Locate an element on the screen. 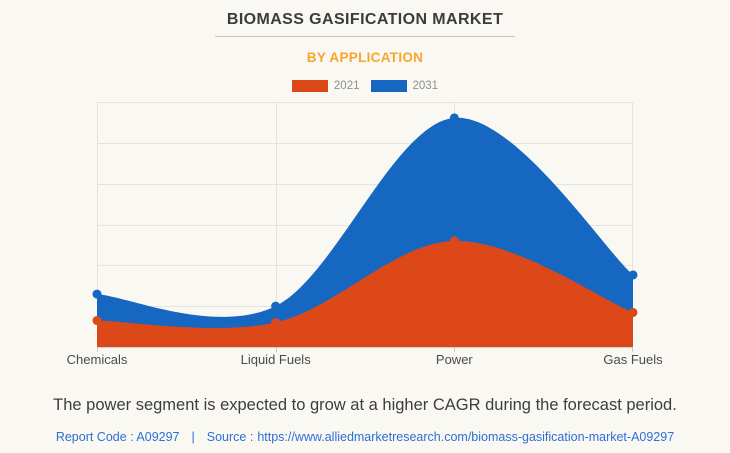  legend-label: 2031 is located at coordinates (425, 86).